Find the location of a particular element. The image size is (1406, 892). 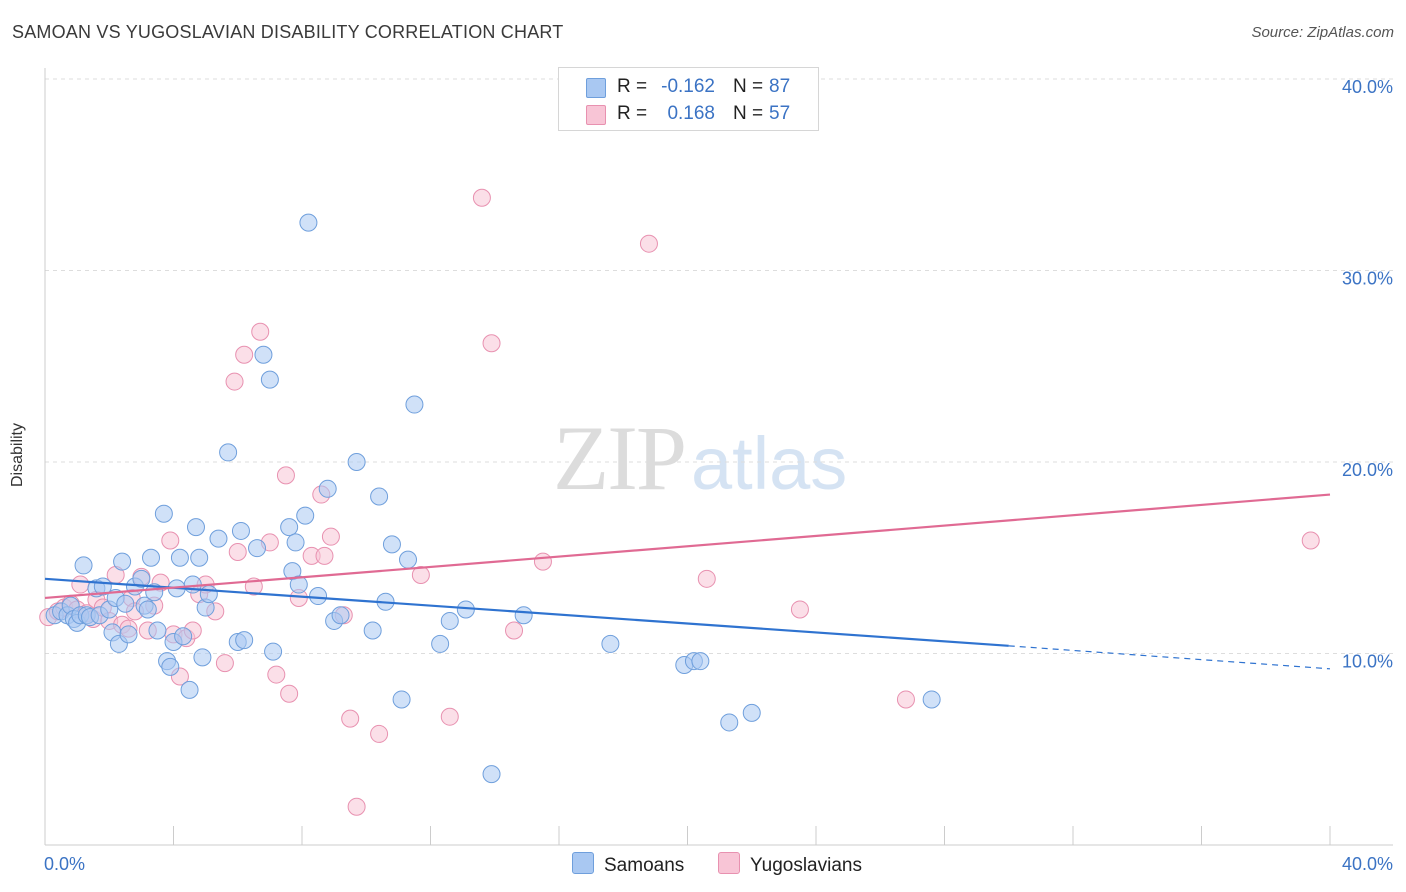

y-tick-label: 20.0% is located at coordinates (1367, 470).